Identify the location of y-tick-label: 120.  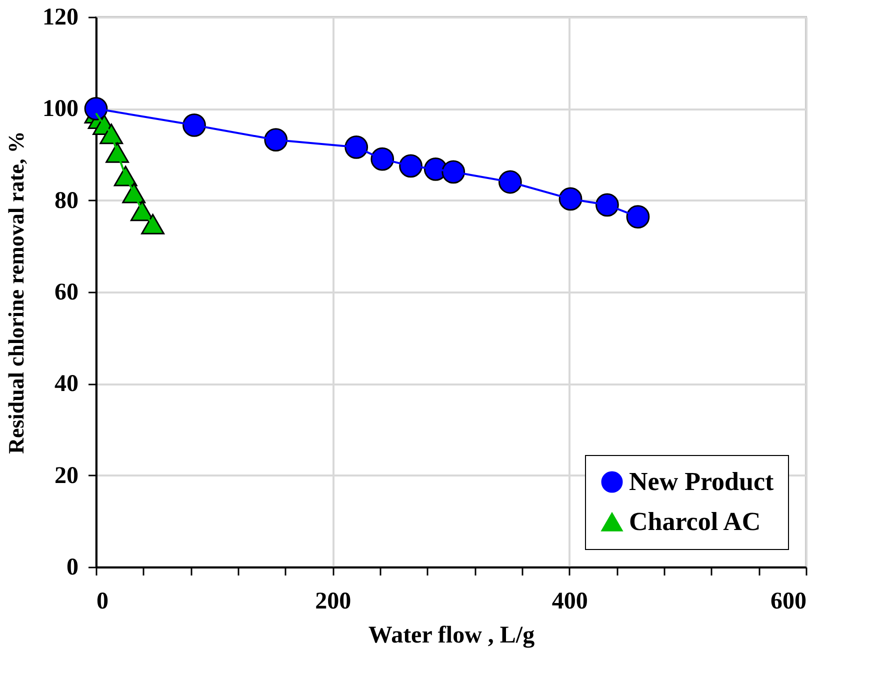
(60, 17).